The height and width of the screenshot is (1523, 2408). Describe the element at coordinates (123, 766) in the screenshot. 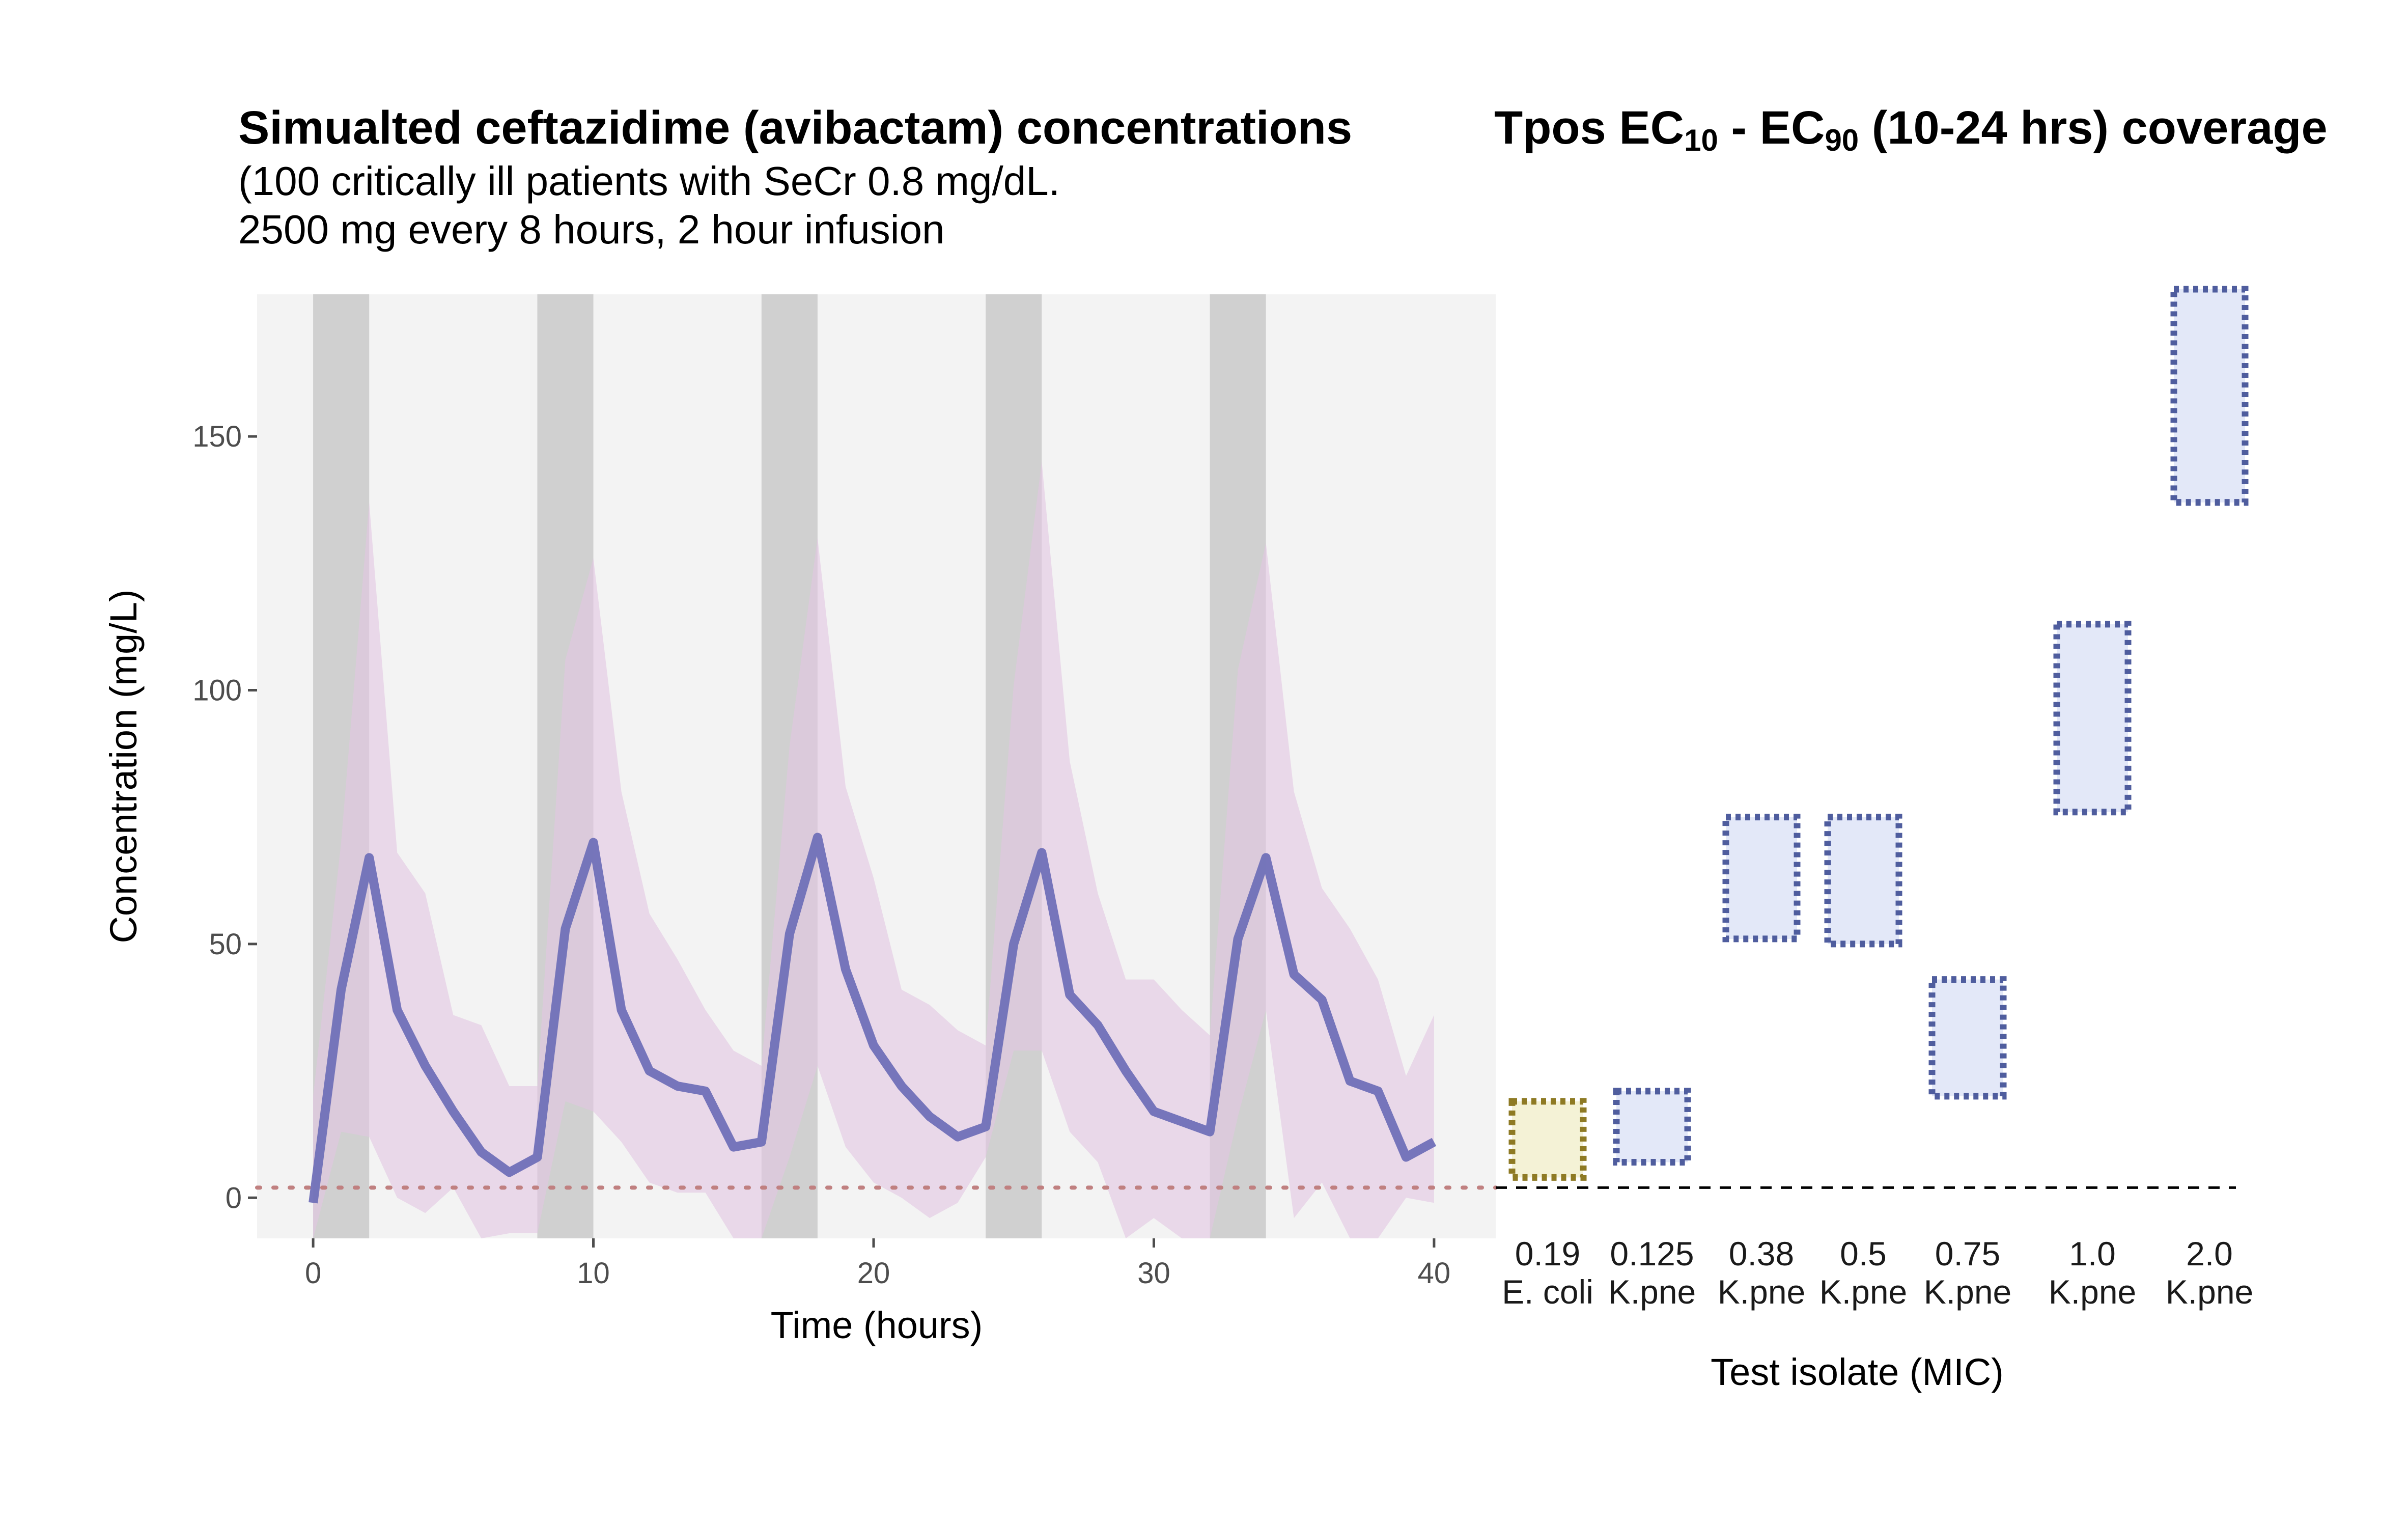

I see `y-axis-label: Concentration (mg/L)` at that location.